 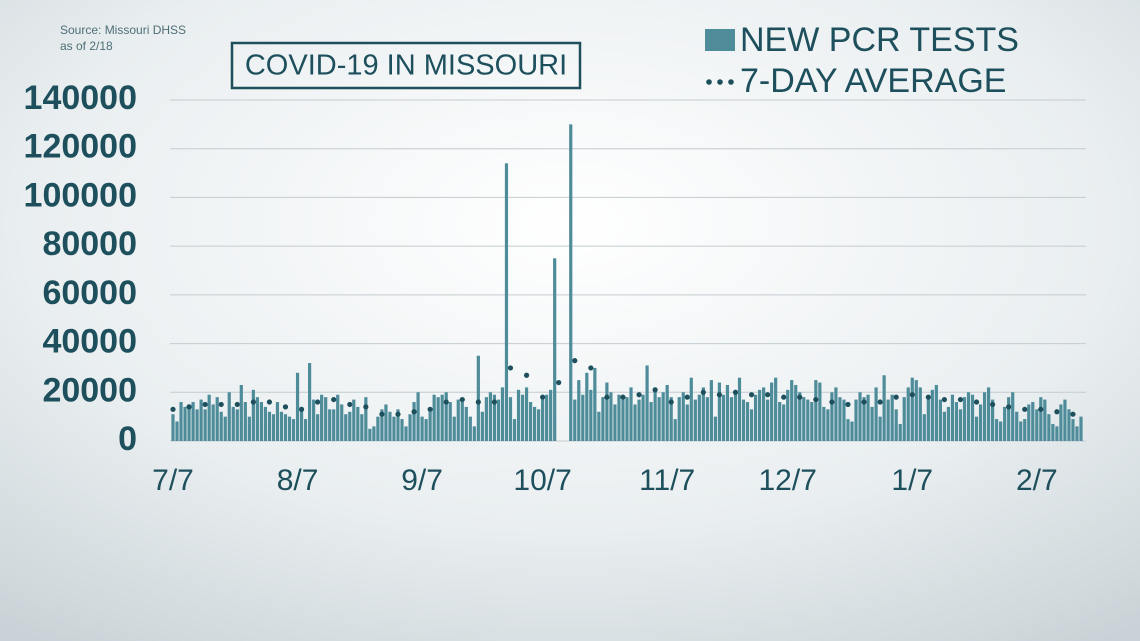 I want to click on y-tick-label: 140000, so click(x=80, y=98).